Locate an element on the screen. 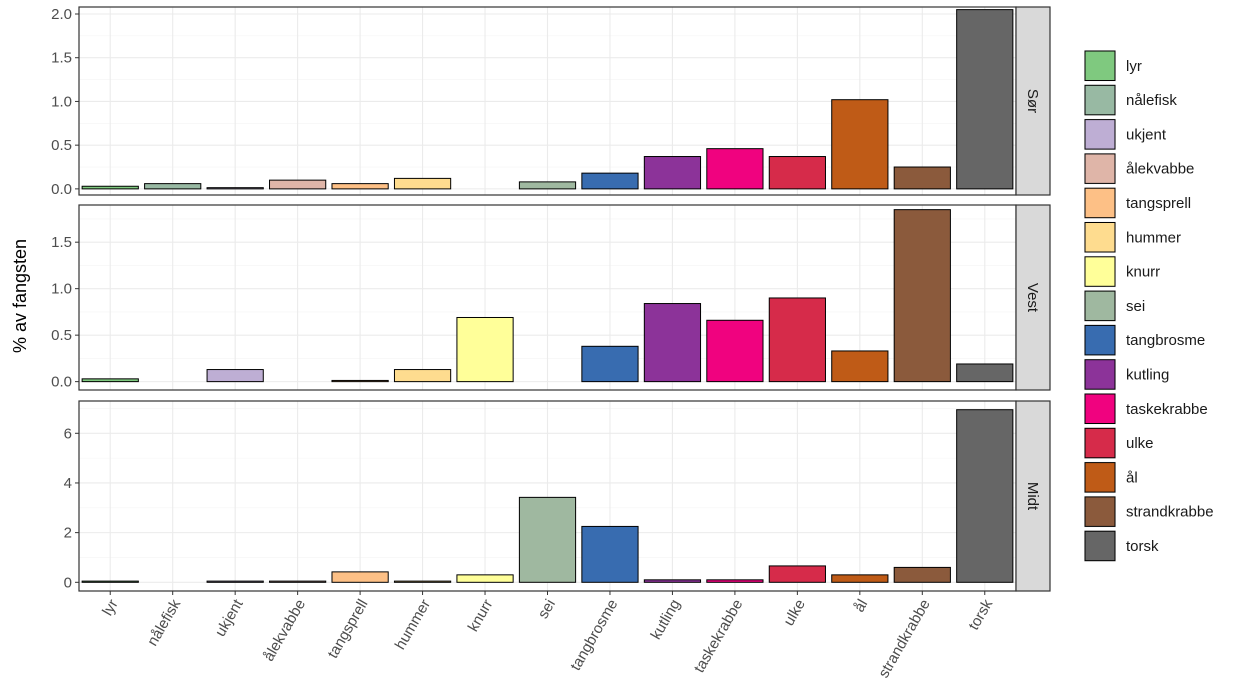 The height and width of the screenshot is (697, 1244). x-tick-label: knurr is located at coordinates (481, 616).